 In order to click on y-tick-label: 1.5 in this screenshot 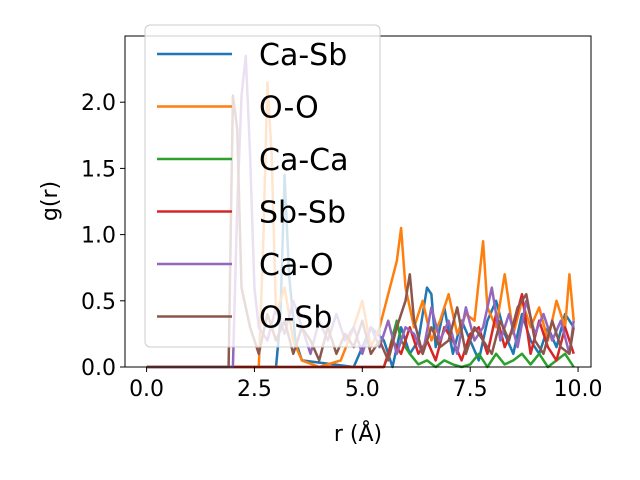, I will do `click(98, 169)`.